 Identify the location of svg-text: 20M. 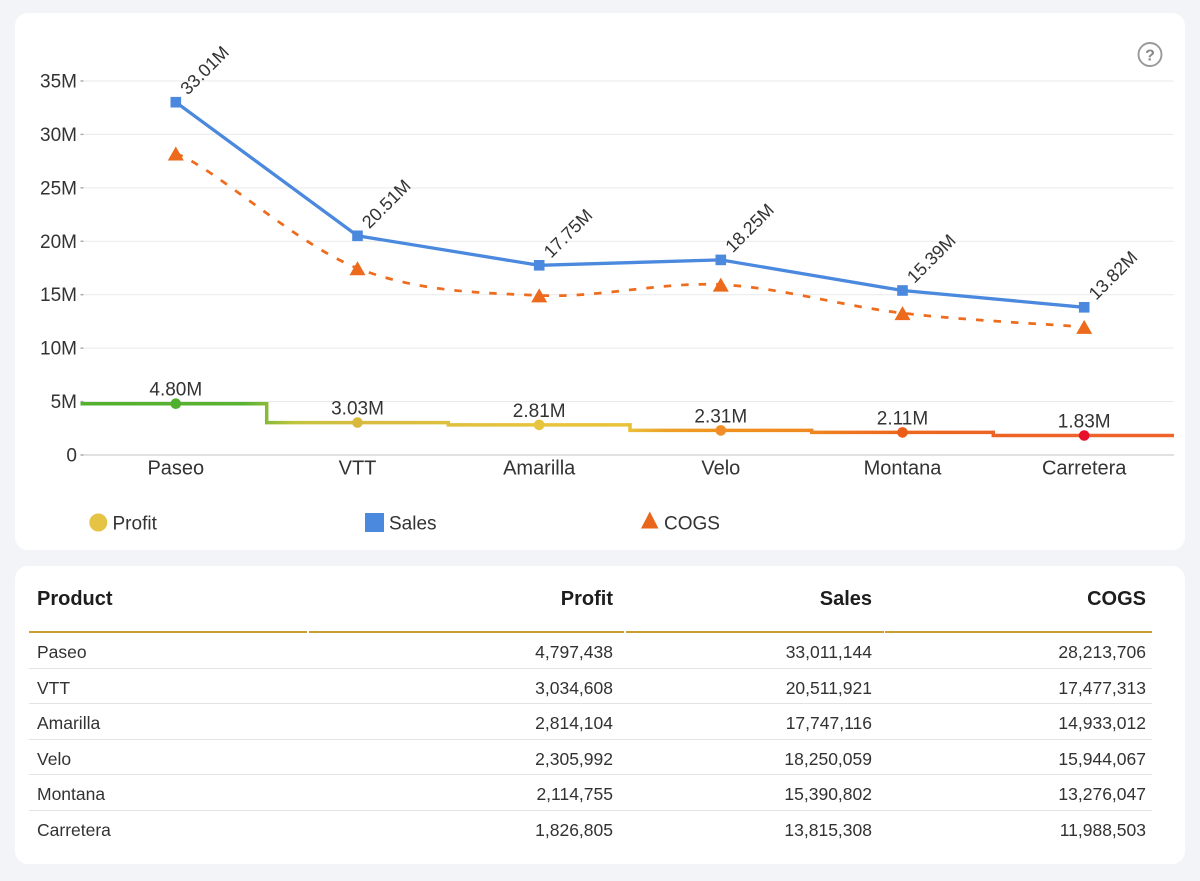
(58, 242).